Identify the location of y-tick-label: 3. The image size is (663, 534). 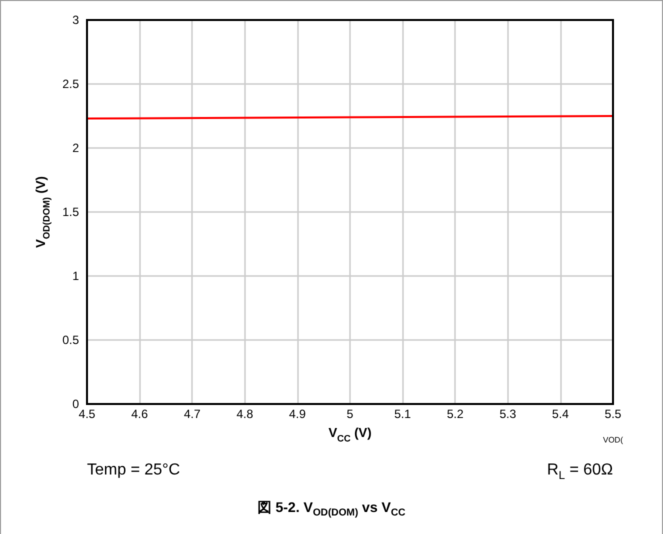
(76, 20).